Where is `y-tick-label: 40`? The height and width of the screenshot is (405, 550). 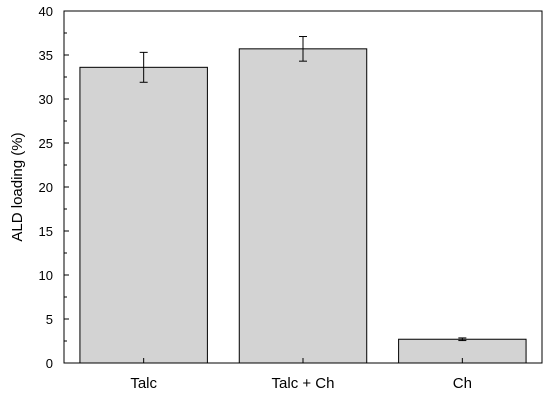
y-tick-label: 40 is located at coordinates (46, 11).